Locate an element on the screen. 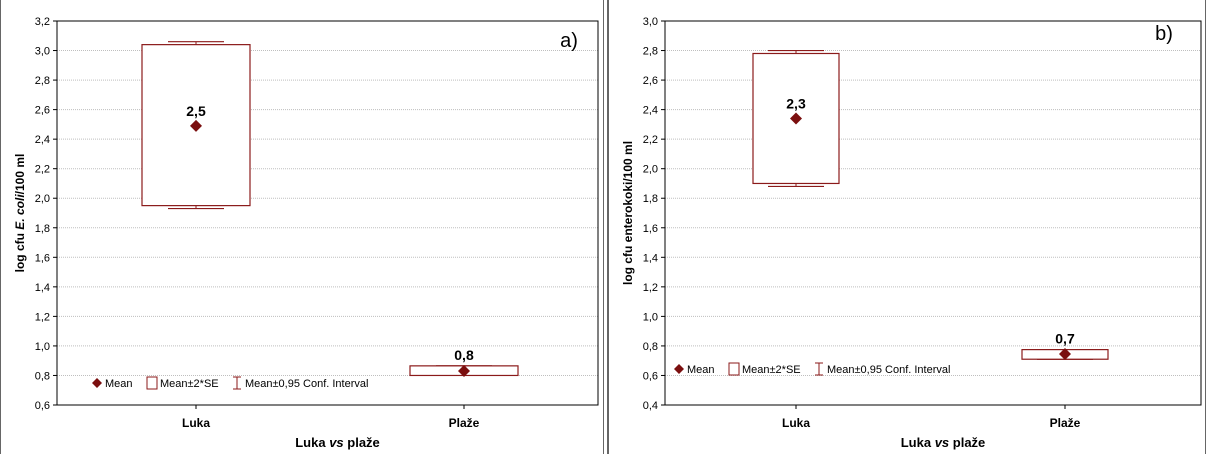 This screenshot has height=454, width=1206. y-tick-label-a: 2,0 is located at coordinates (42, 199).